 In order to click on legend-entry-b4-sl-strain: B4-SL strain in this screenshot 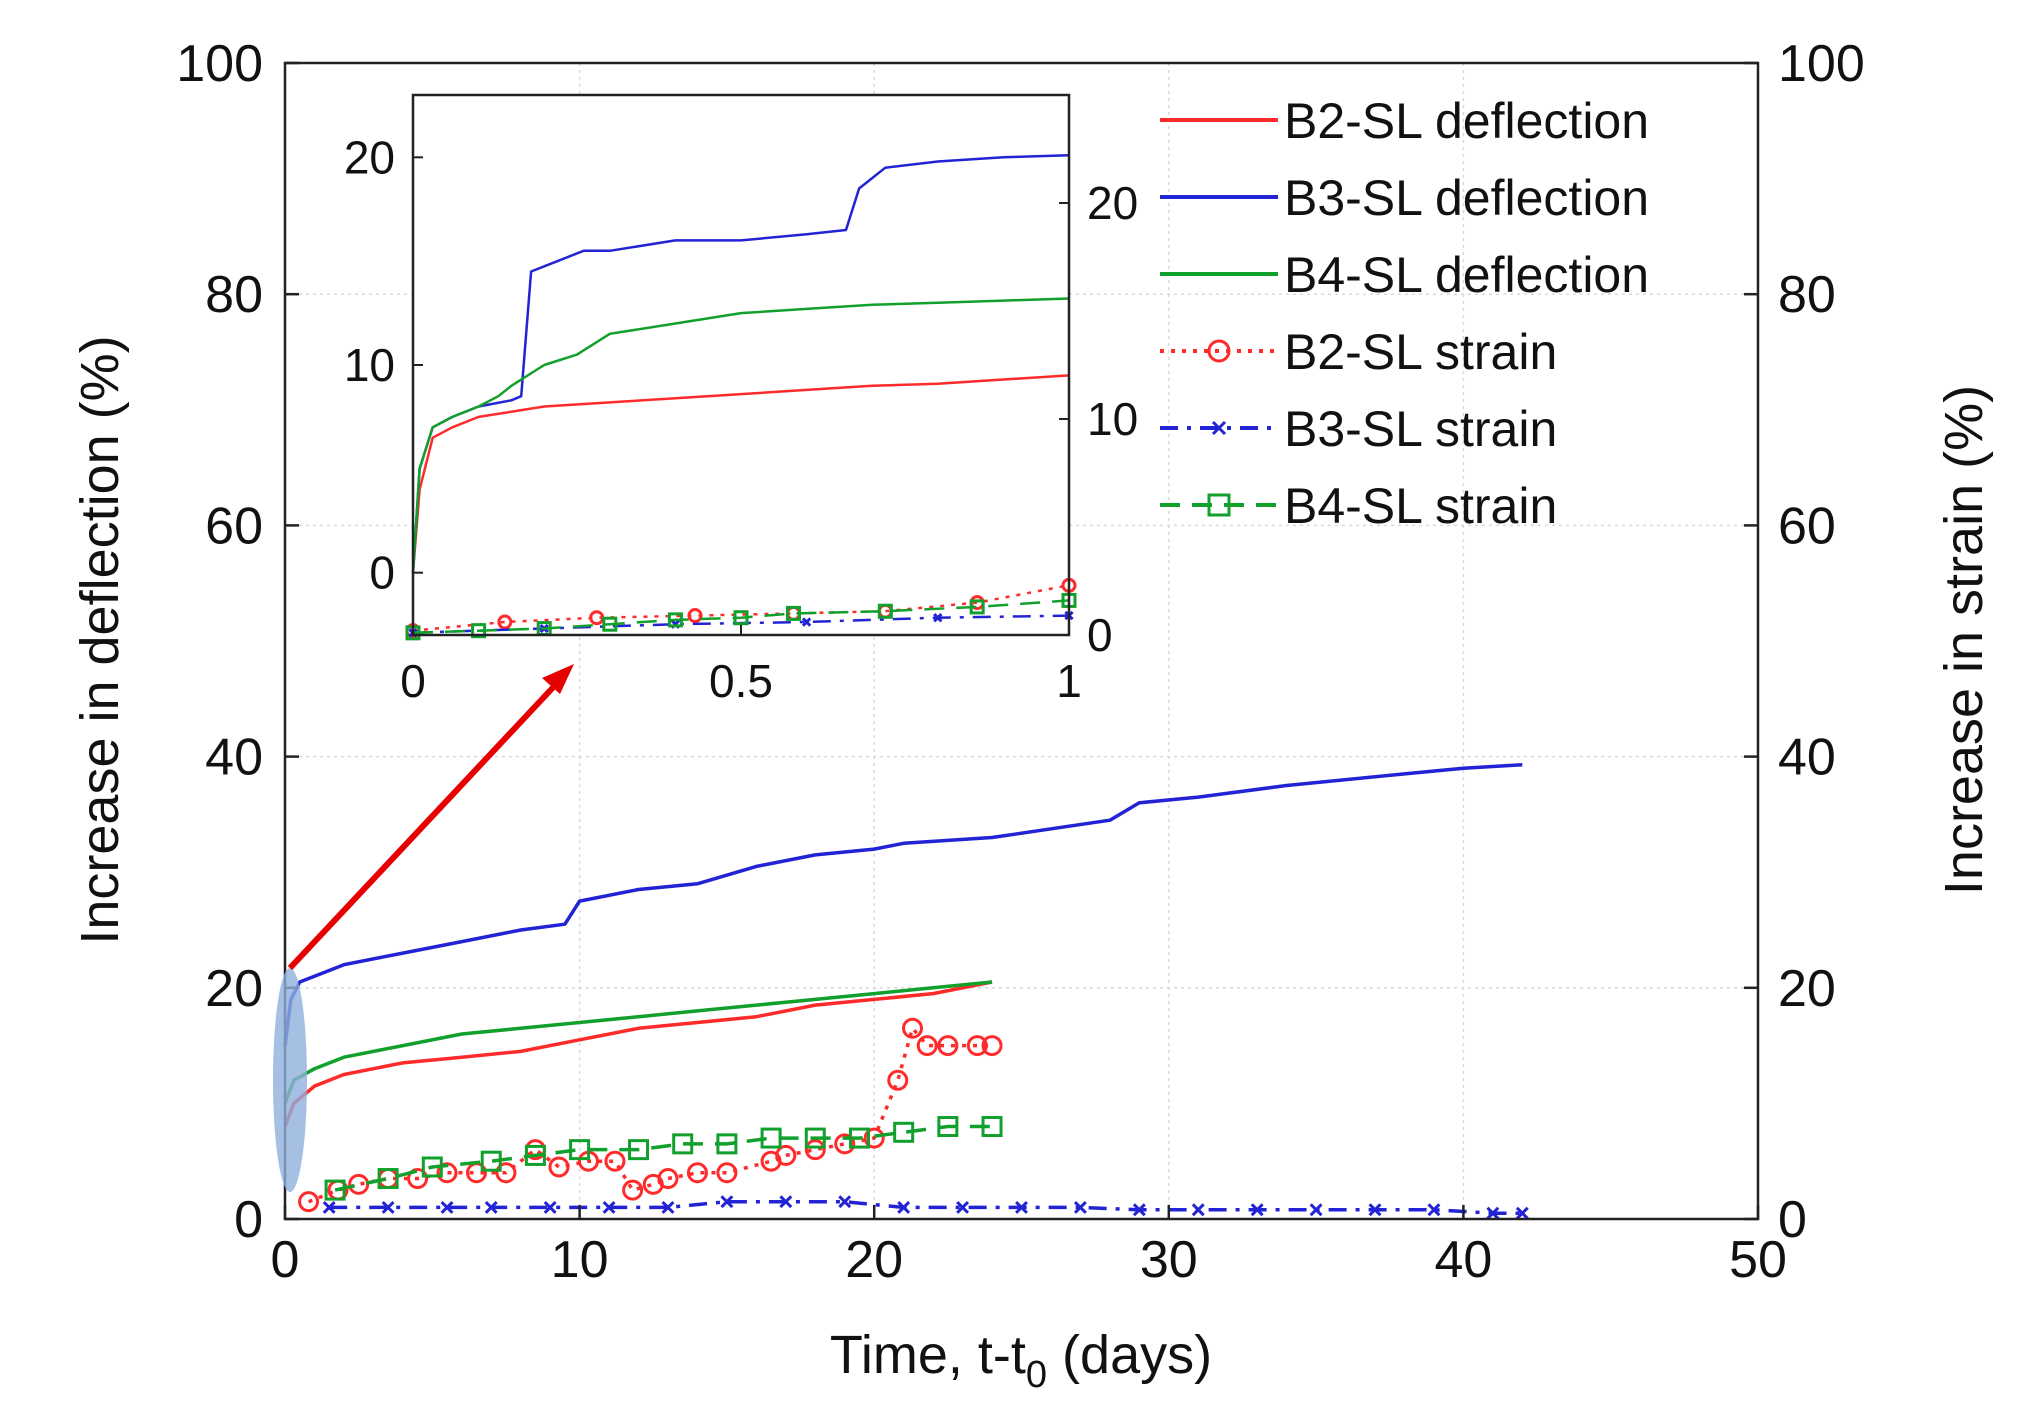, I will do `click(1358, 506)`.